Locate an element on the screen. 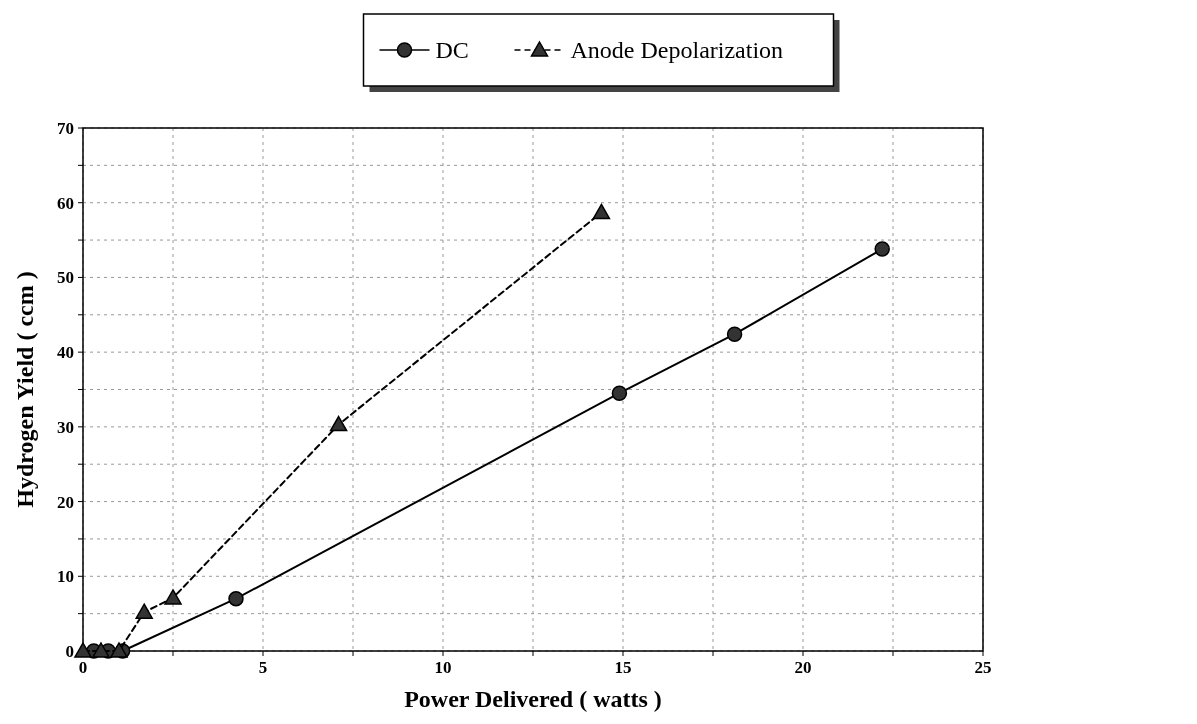 This screenshot has width=1197, height=724. x-axis-title: Power Delivered ( watts ) is located at coordinates (533, 699).